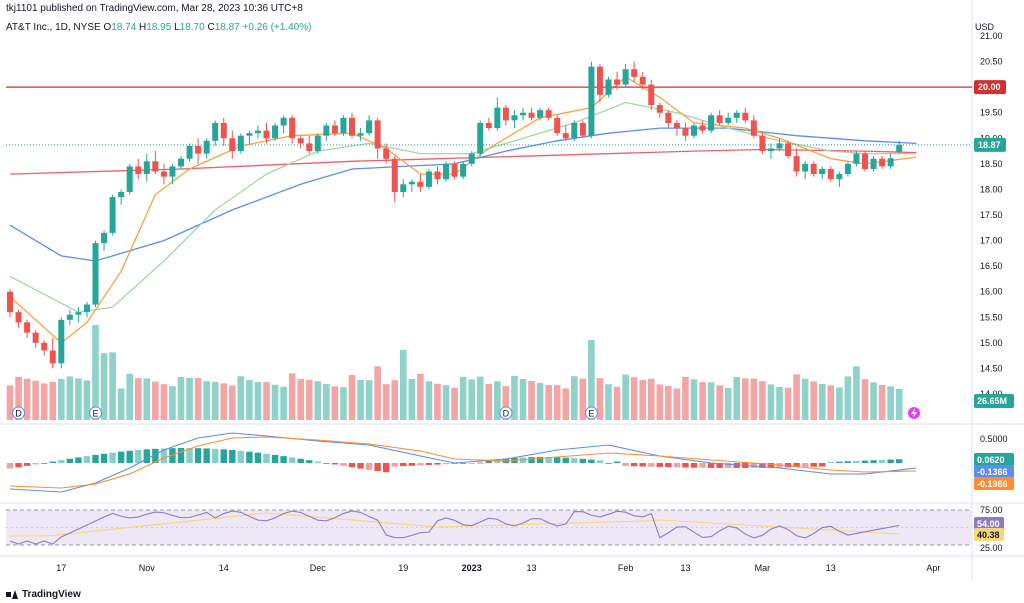  Describe the element at coordinates (984, 27) in the screenshot. I see `currency-label: USD` at that location.